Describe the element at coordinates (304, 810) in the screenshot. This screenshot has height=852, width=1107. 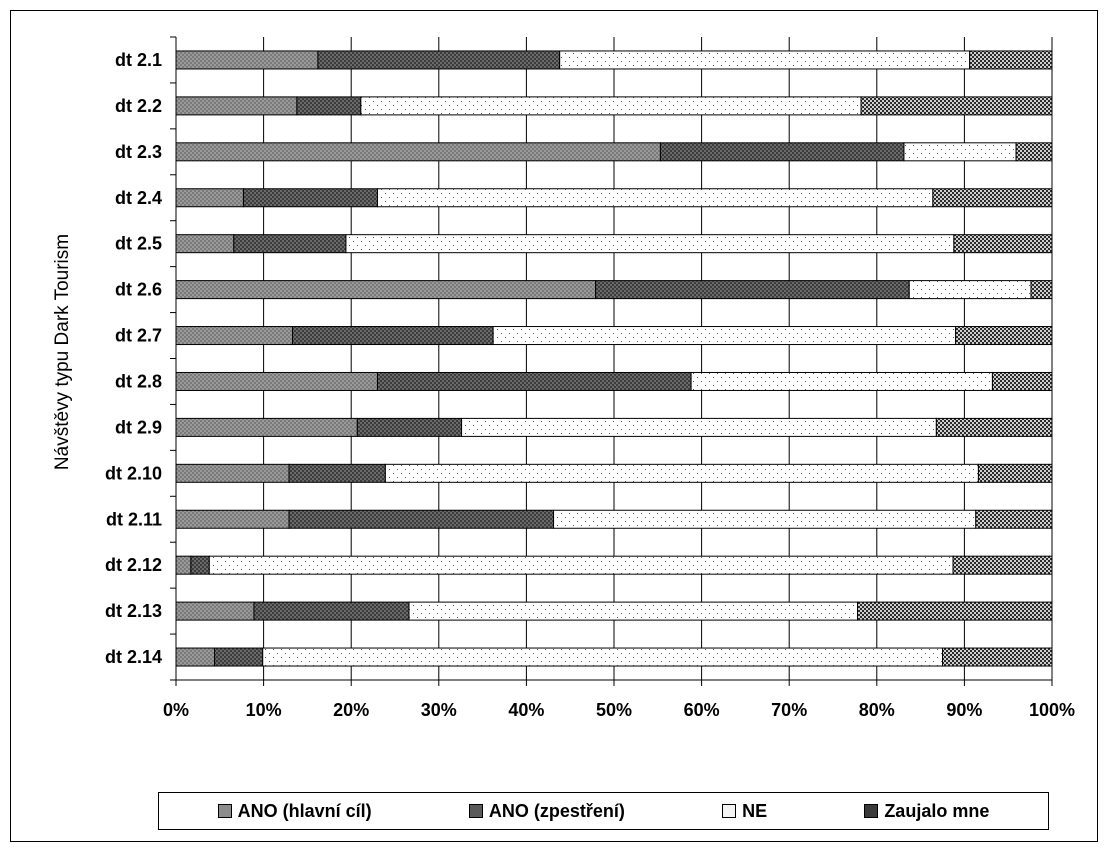
I see `legend-label-ano-hlavni: ANO (hlavní cíl)` at that location.